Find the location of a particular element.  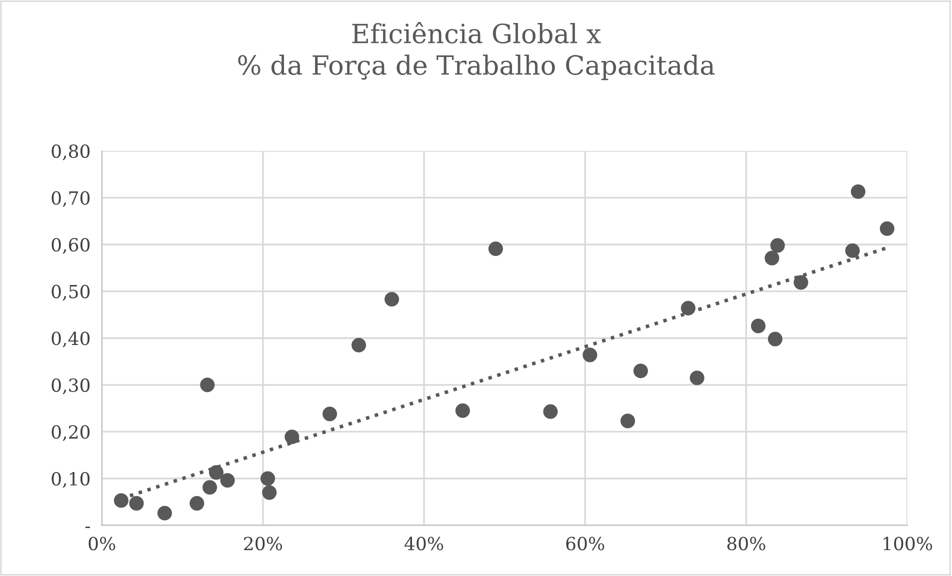

x-tick-label: 20% is located at coordinates (263, 543).